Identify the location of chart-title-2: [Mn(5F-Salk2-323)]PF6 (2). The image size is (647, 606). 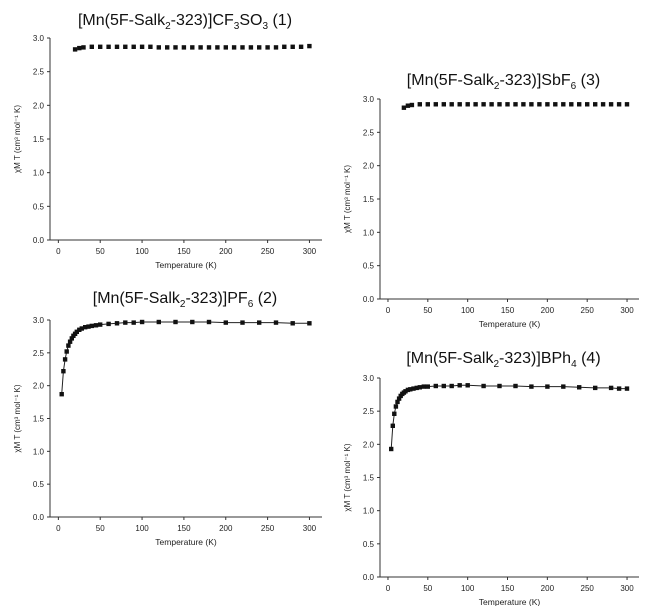
(185, 300).